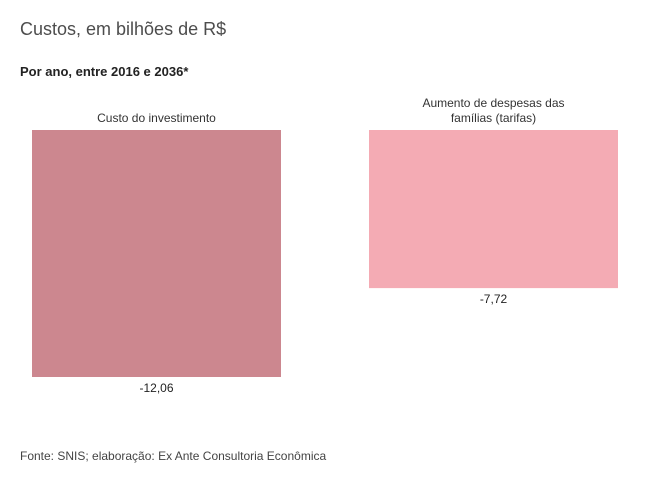 Image resolution: width=662 pixels, height=498 pixels. What do you see at coordinates (104, 71) in the screenshot?
I see `chart-subtitle: Por ano, entre 2016 e 2036*` at bounding box center [104, 71].